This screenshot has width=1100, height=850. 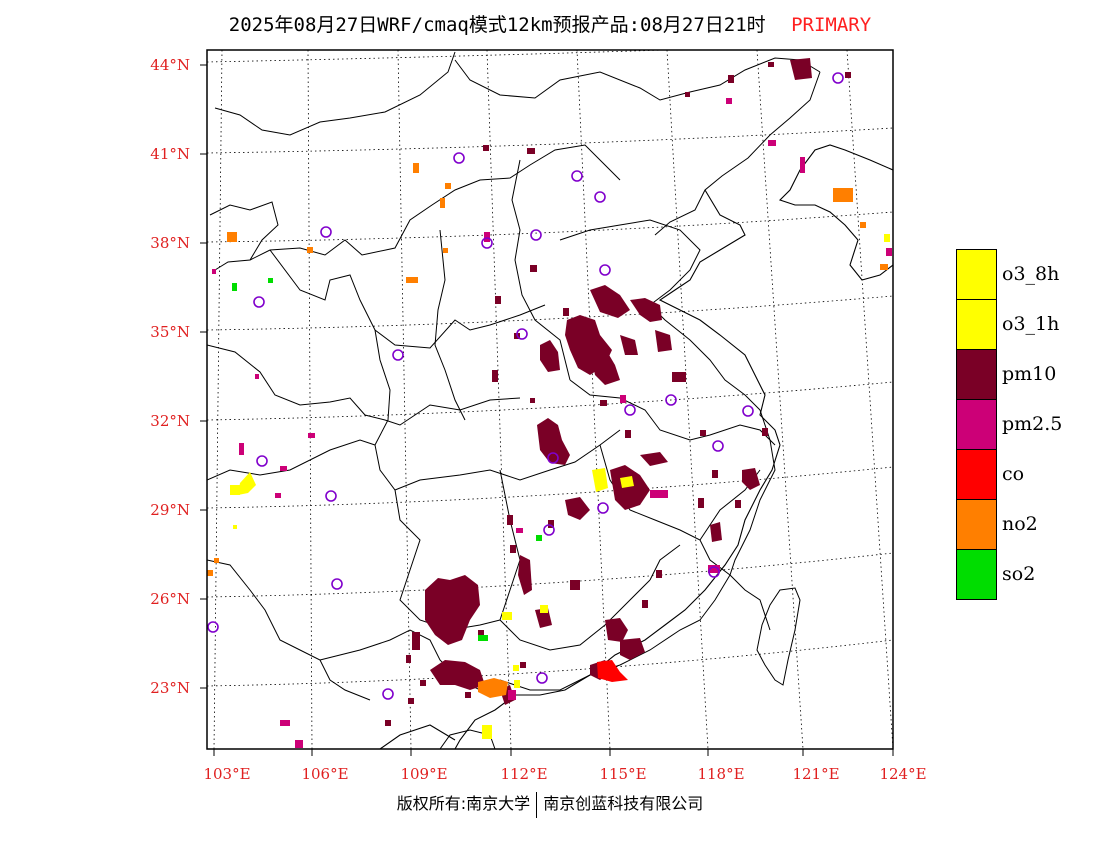 I want to click on lat-label-29: 29°N, so click(x=170, y=510).